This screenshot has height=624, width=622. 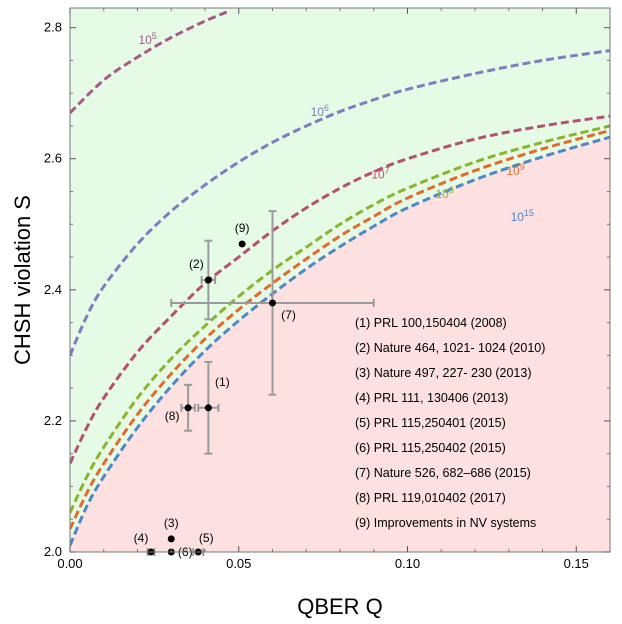 I want to click on x-tick-label: 0.15, so click(x=576, y=563).